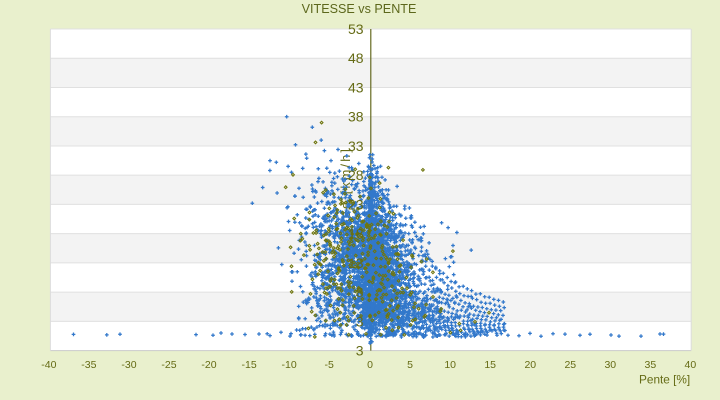 The width and height of the screenshot is (720, 400). What do you see at coordinates (249, 365) in the screenshot?
I see `svg-text: -15` at bounding box center [249, 365].